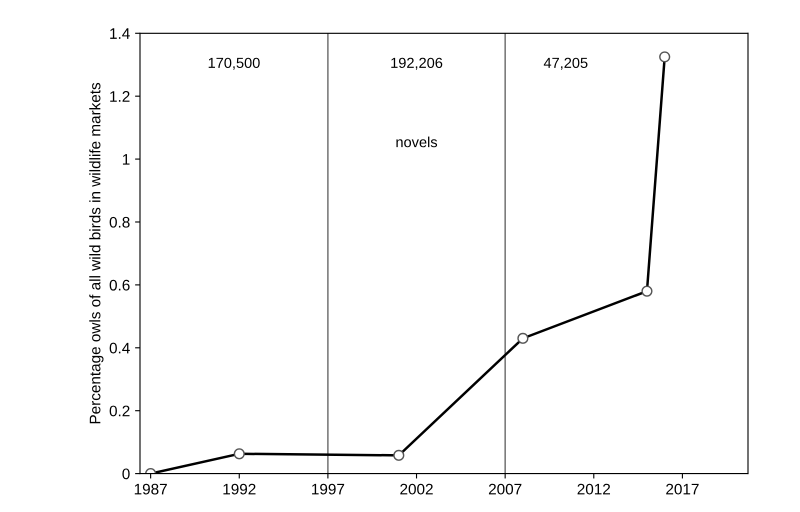  I want to click on y-tick-label: 0.2, so click(120, 411).